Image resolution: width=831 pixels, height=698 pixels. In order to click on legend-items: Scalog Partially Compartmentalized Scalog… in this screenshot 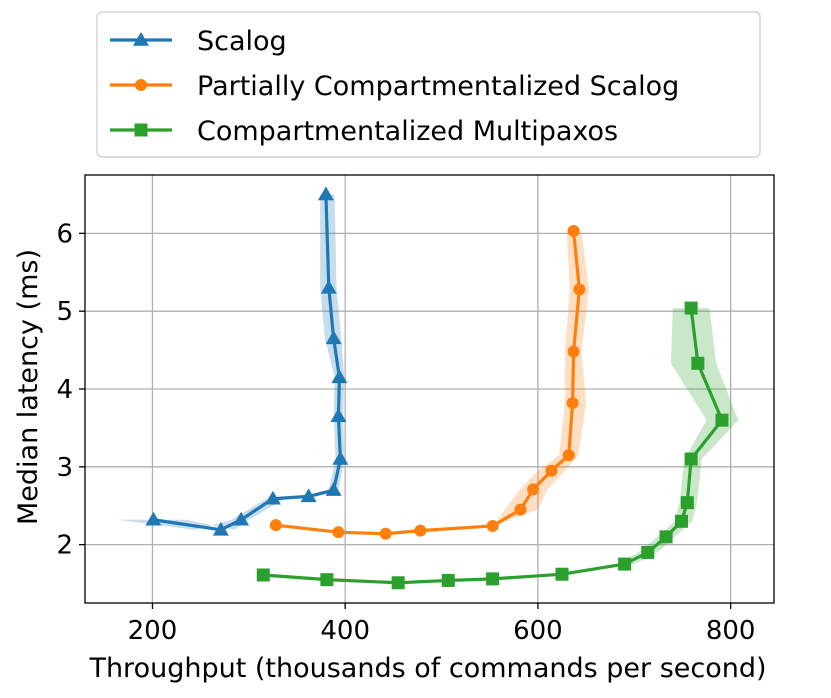, I will do `click(394, 86)`.